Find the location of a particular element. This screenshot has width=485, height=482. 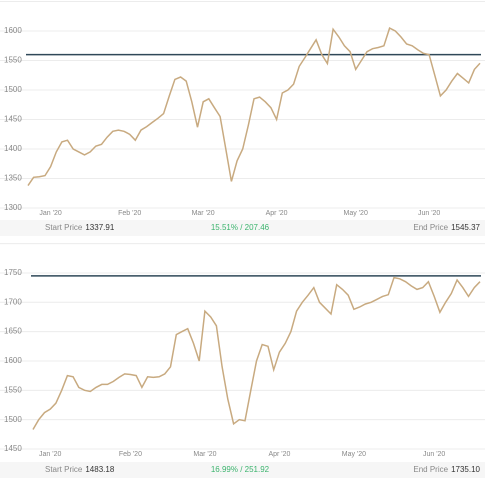

end-value: 1545.37 is located at coordinates (465, 227).